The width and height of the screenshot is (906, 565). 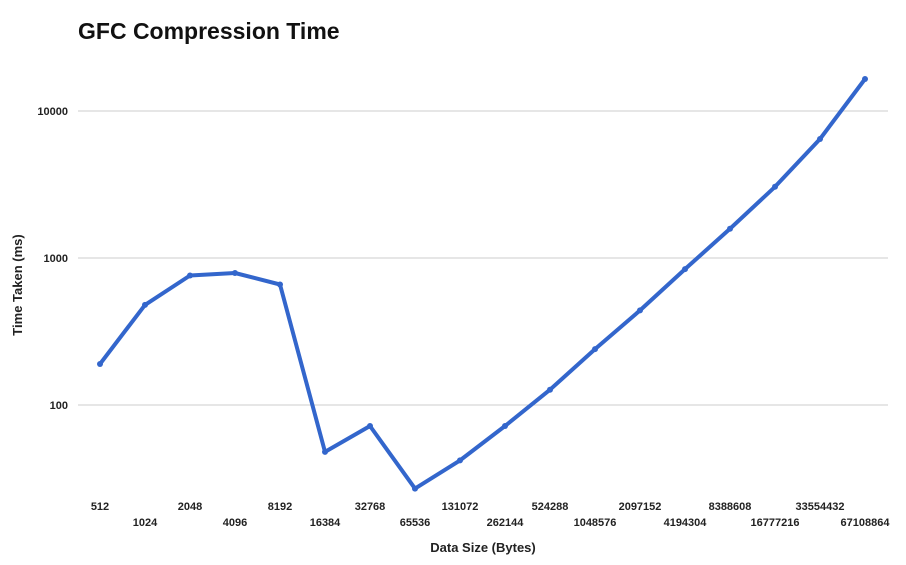 What do you see at coordinates (325, 523) in the screenshot?
I see `x-tick-label: 16384` at bounding box center [325, 523].